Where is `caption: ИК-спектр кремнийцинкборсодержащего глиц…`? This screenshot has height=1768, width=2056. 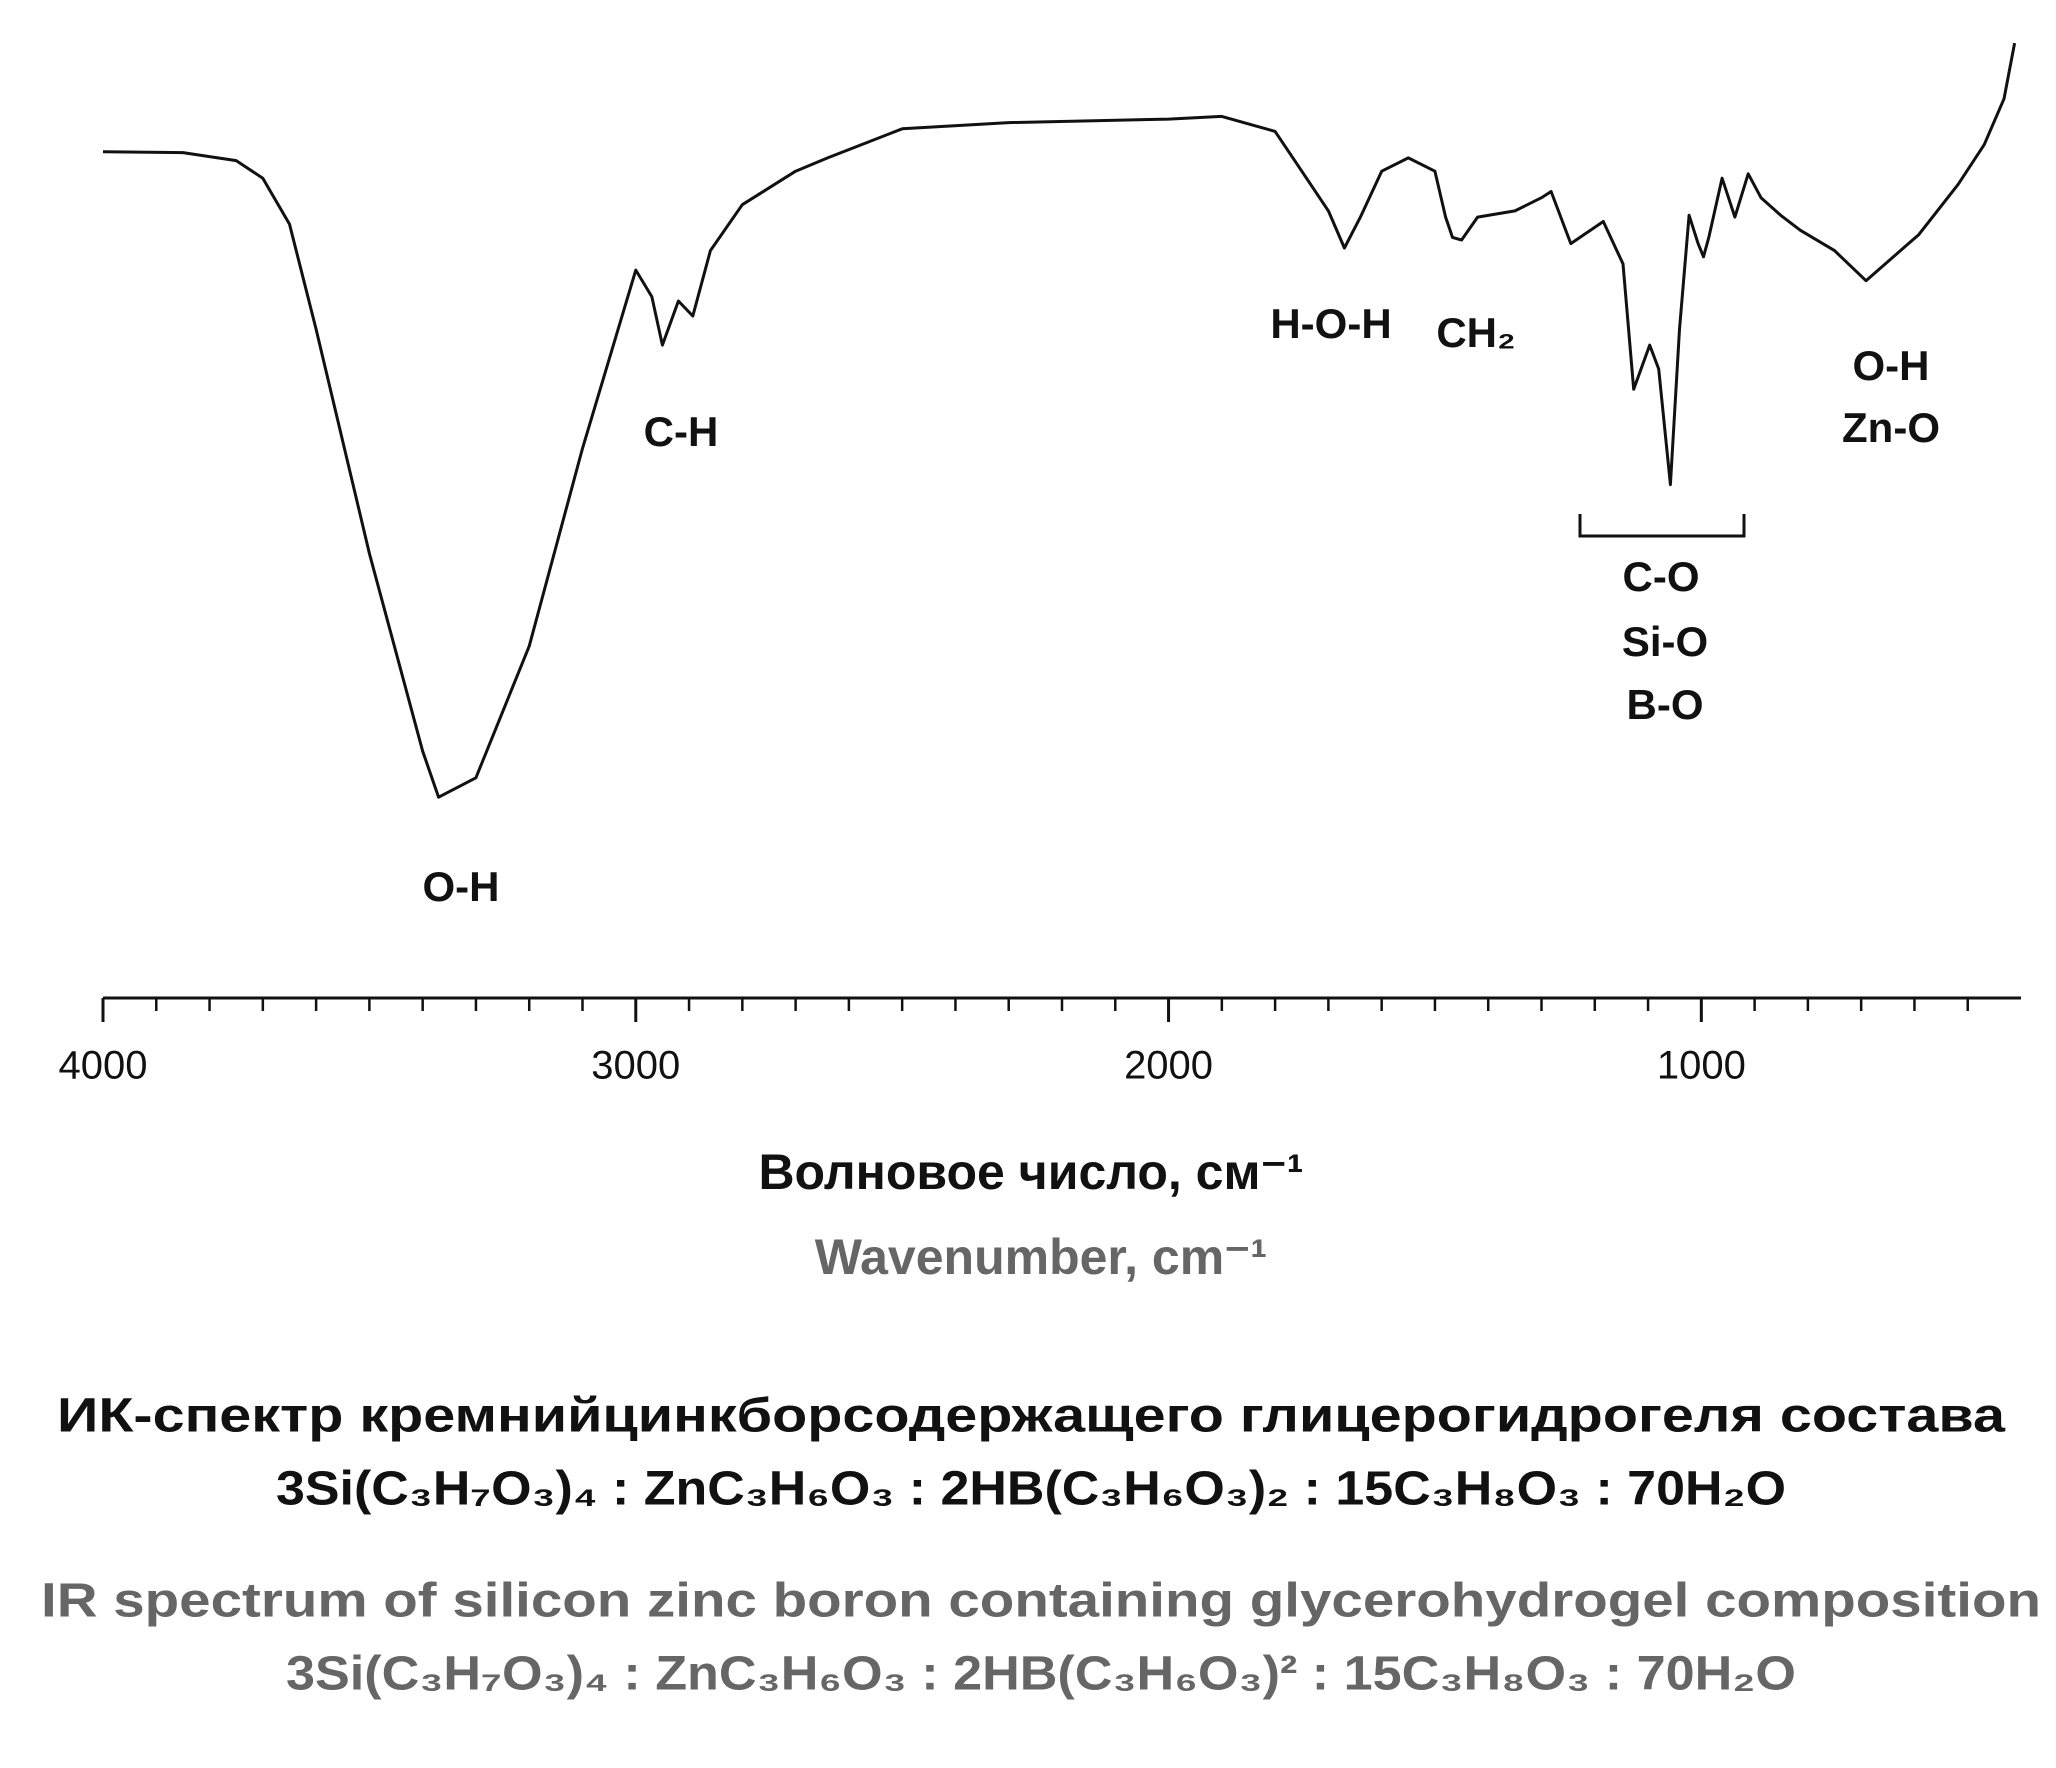
caption: ИК-спектр кремнийцинкборсодержащего глиц… is located at coordinates (1031, 1416).